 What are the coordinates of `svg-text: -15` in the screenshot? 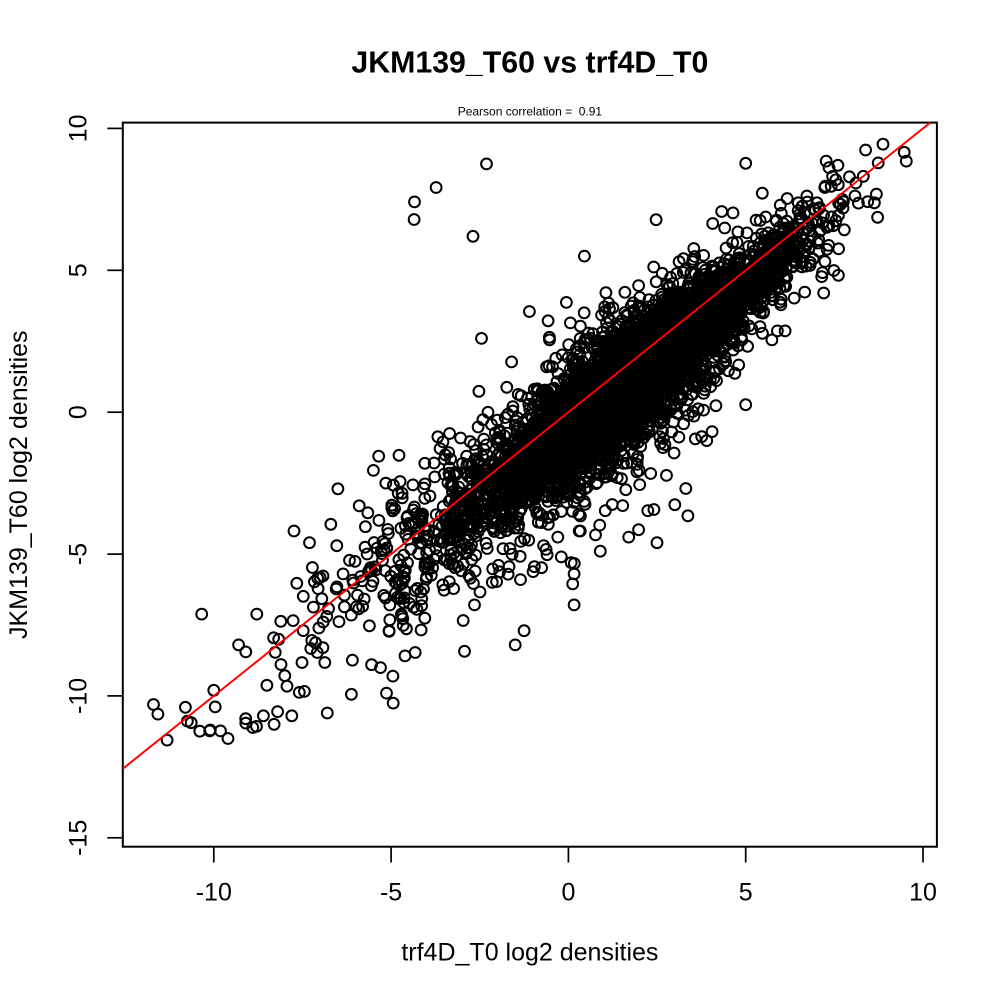 It's located at (79, 838).